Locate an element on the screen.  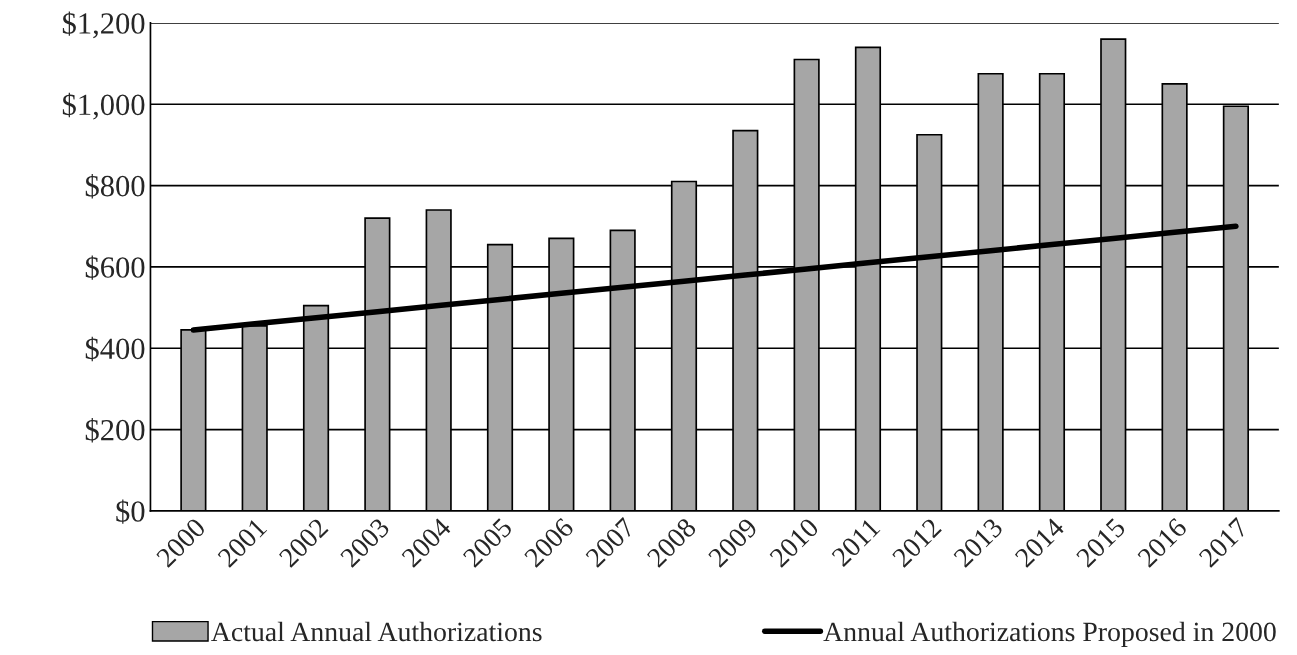
y-tick-label: $0 is located at coordinates (130, 511).